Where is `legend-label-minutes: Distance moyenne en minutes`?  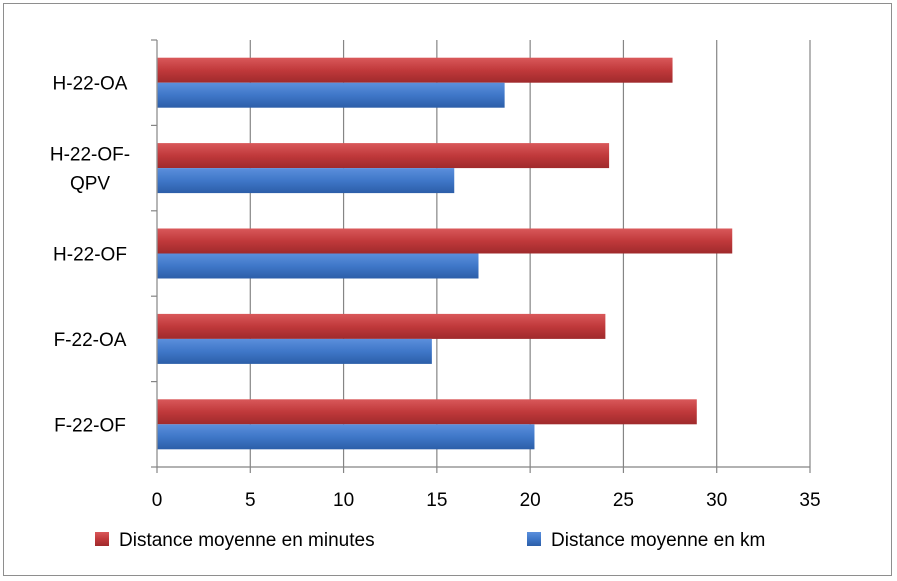
legend-label-minutes: Distance moyenne en minutes is located at coordinates (247, 540).